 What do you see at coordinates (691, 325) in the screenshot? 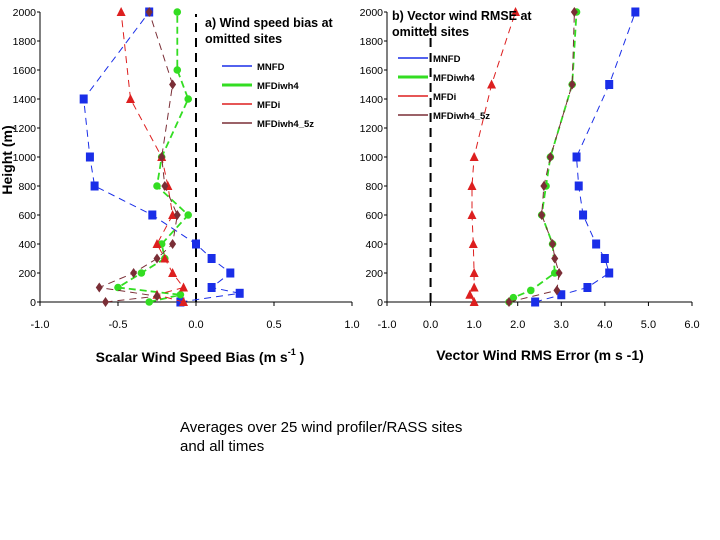
I see `x-tick-label: 6.0` at bounding box center [691, 325].